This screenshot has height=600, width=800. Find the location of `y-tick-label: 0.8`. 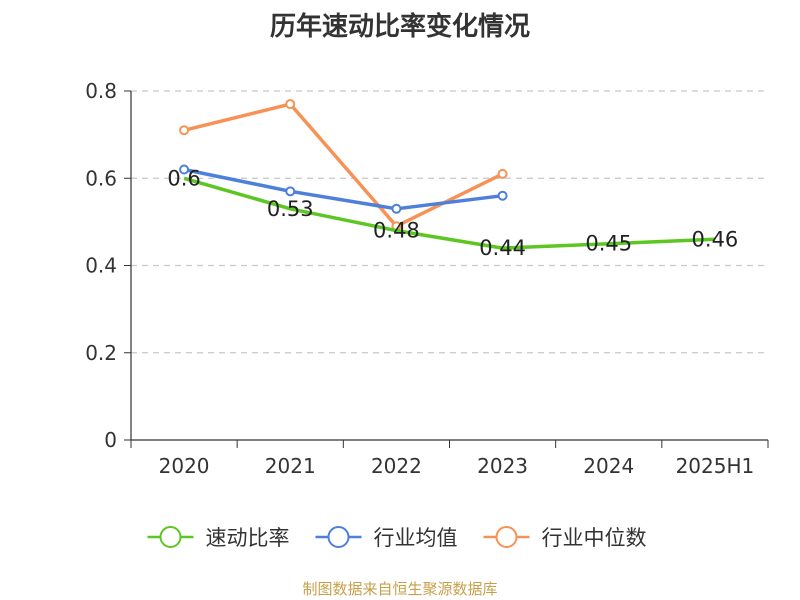

y-tick-label: 0.8 is located at coordinates (101, 91).